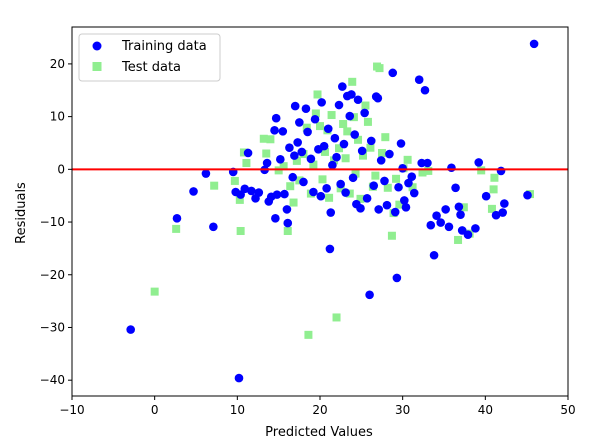 The image size is (592, 447). I want to click on y-tick-label: −40, so click(52, 380).